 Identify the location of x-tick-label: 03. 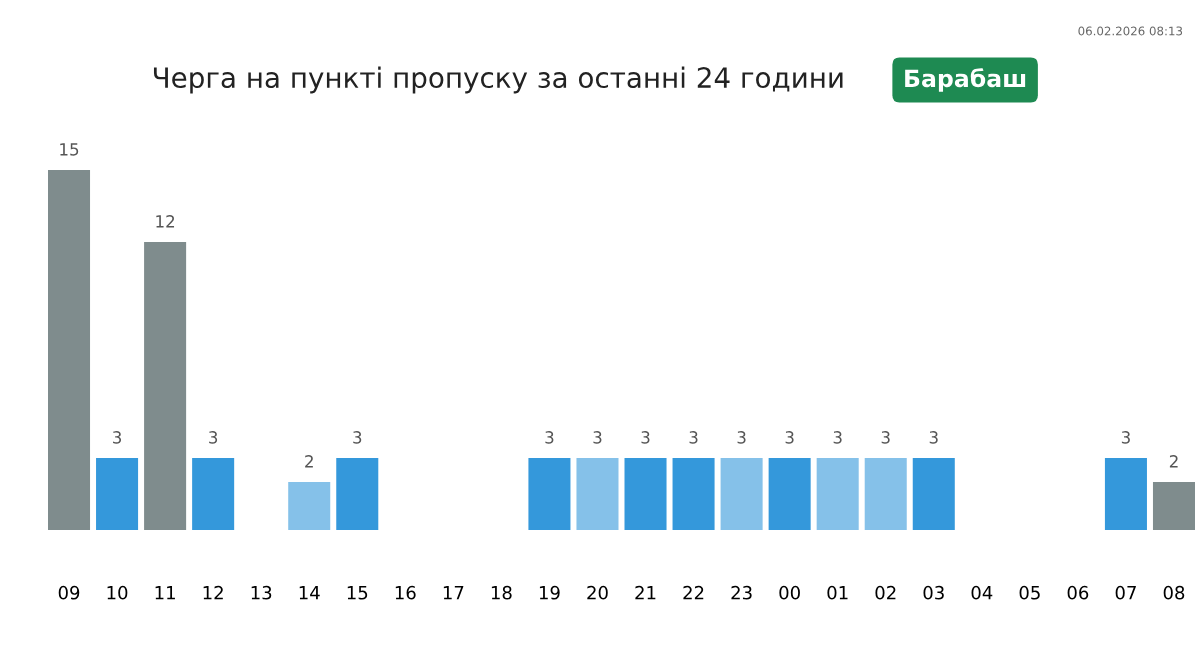
(933, 592).